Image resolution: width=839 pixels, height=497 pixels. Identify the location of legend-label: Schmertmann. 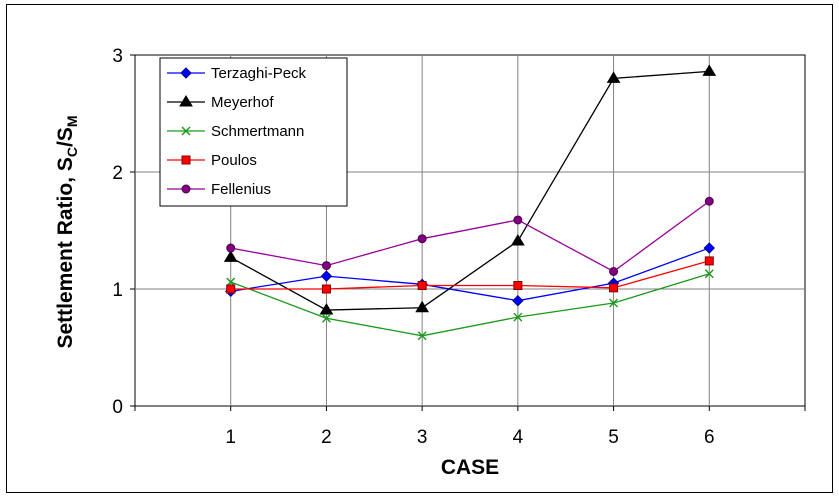
(257, 131).